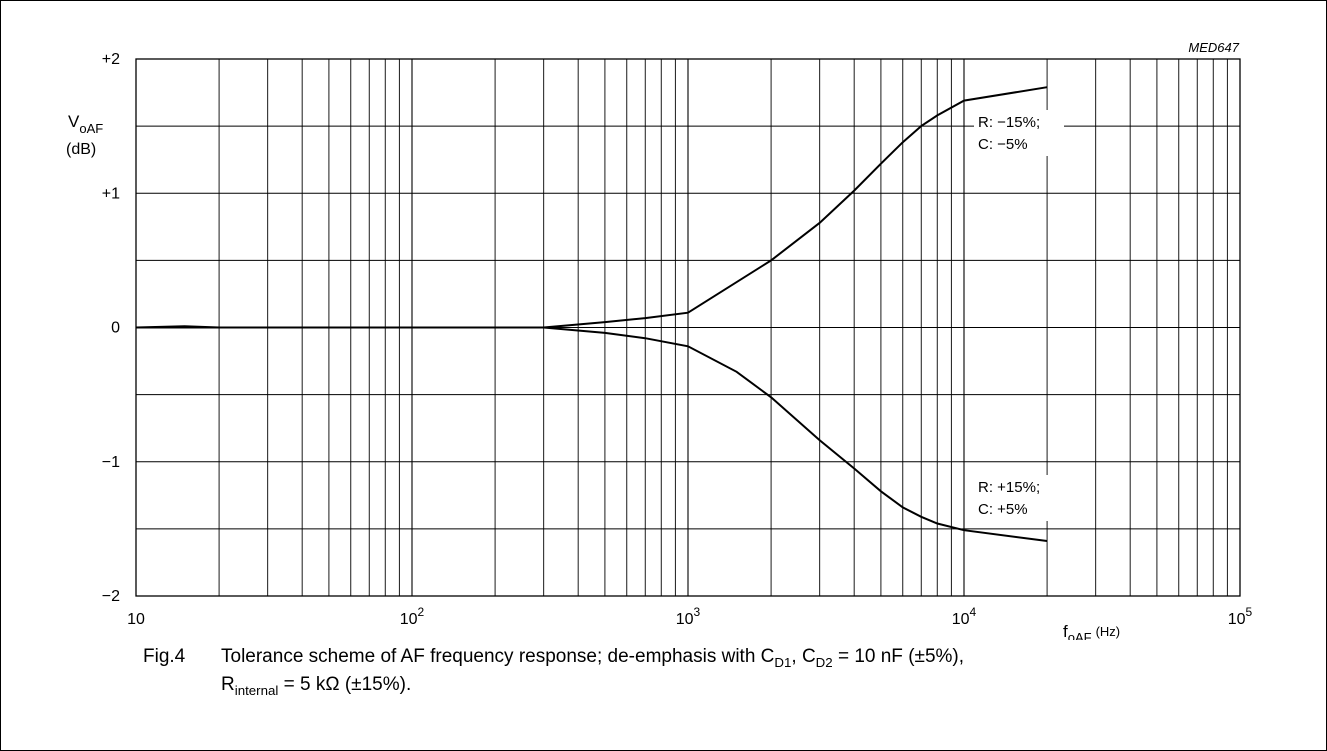  Describe the element at coordinates (1091, 631) in the screenshot. I see `x-axis-label: foAF (Hz)` at that location.